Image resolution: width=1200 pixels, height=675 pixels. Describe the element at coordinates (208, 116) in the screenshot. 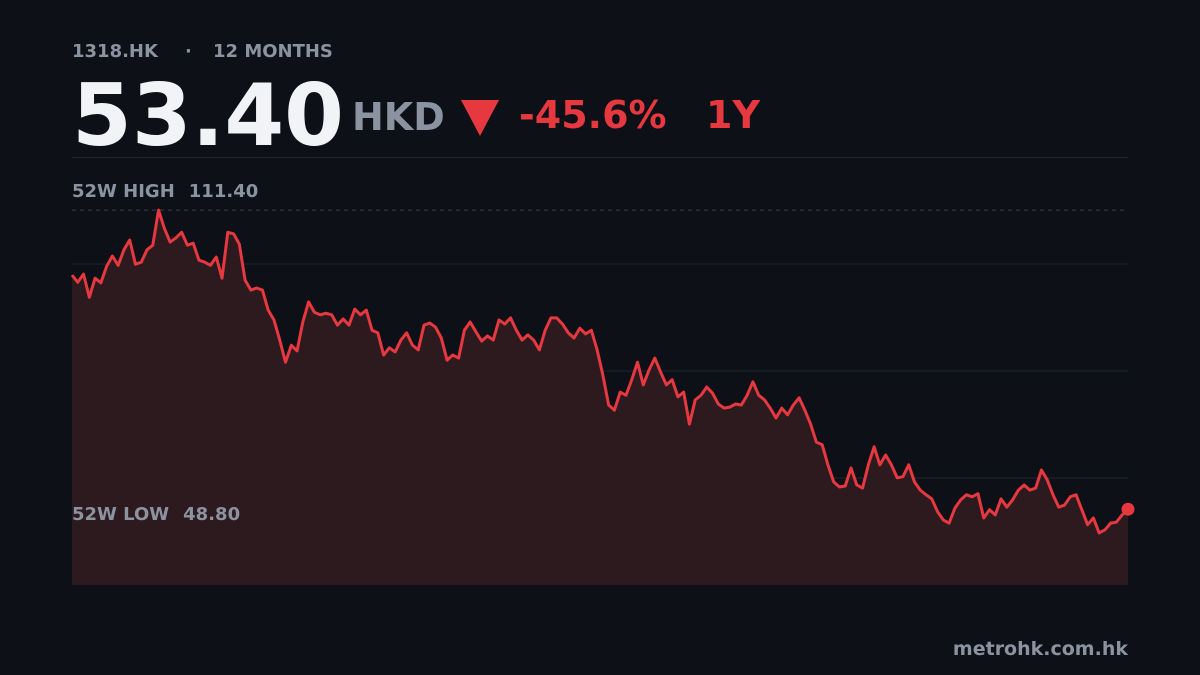

I see `price: 53.40` at that location.